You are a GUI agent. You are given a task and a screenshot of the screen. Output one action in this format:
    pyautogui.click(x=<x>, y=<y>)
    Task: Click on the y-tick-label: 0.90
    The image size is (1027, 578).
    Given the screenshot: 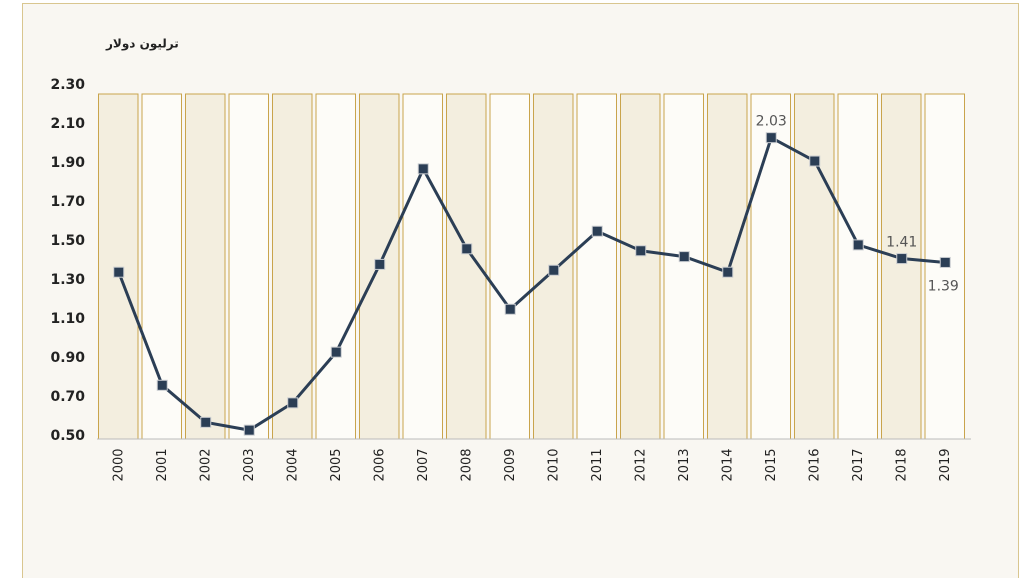 What is the action you would take?
    pyautogui.click(x=67, y=358)
    